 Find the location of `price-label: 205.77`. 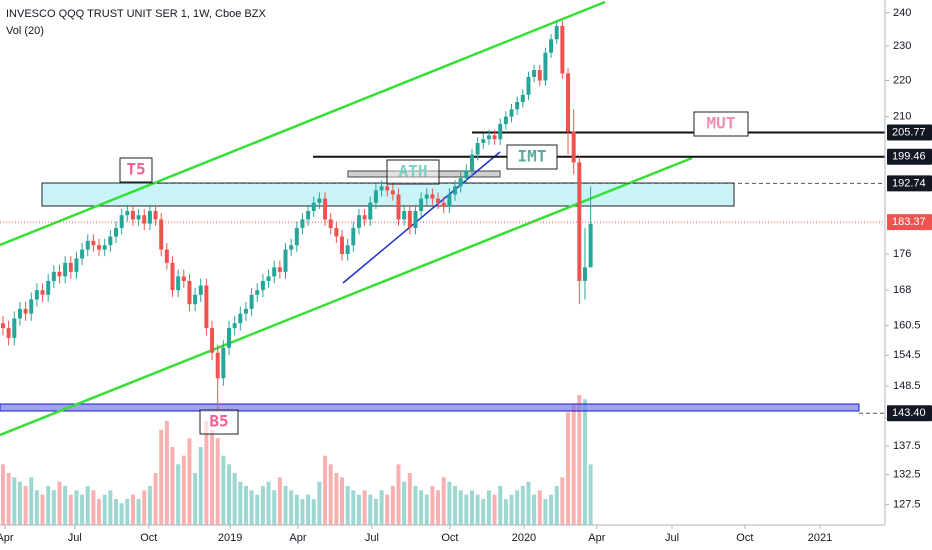

price-label: 205.77 is located at coordinates (909, 132).